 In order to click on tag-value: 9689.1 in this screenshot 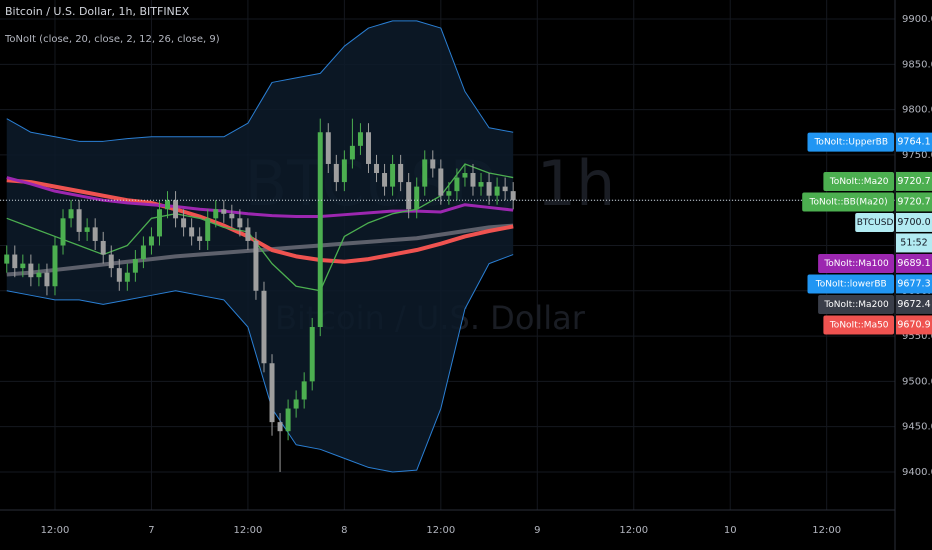, I will do `click(913, 263)`.